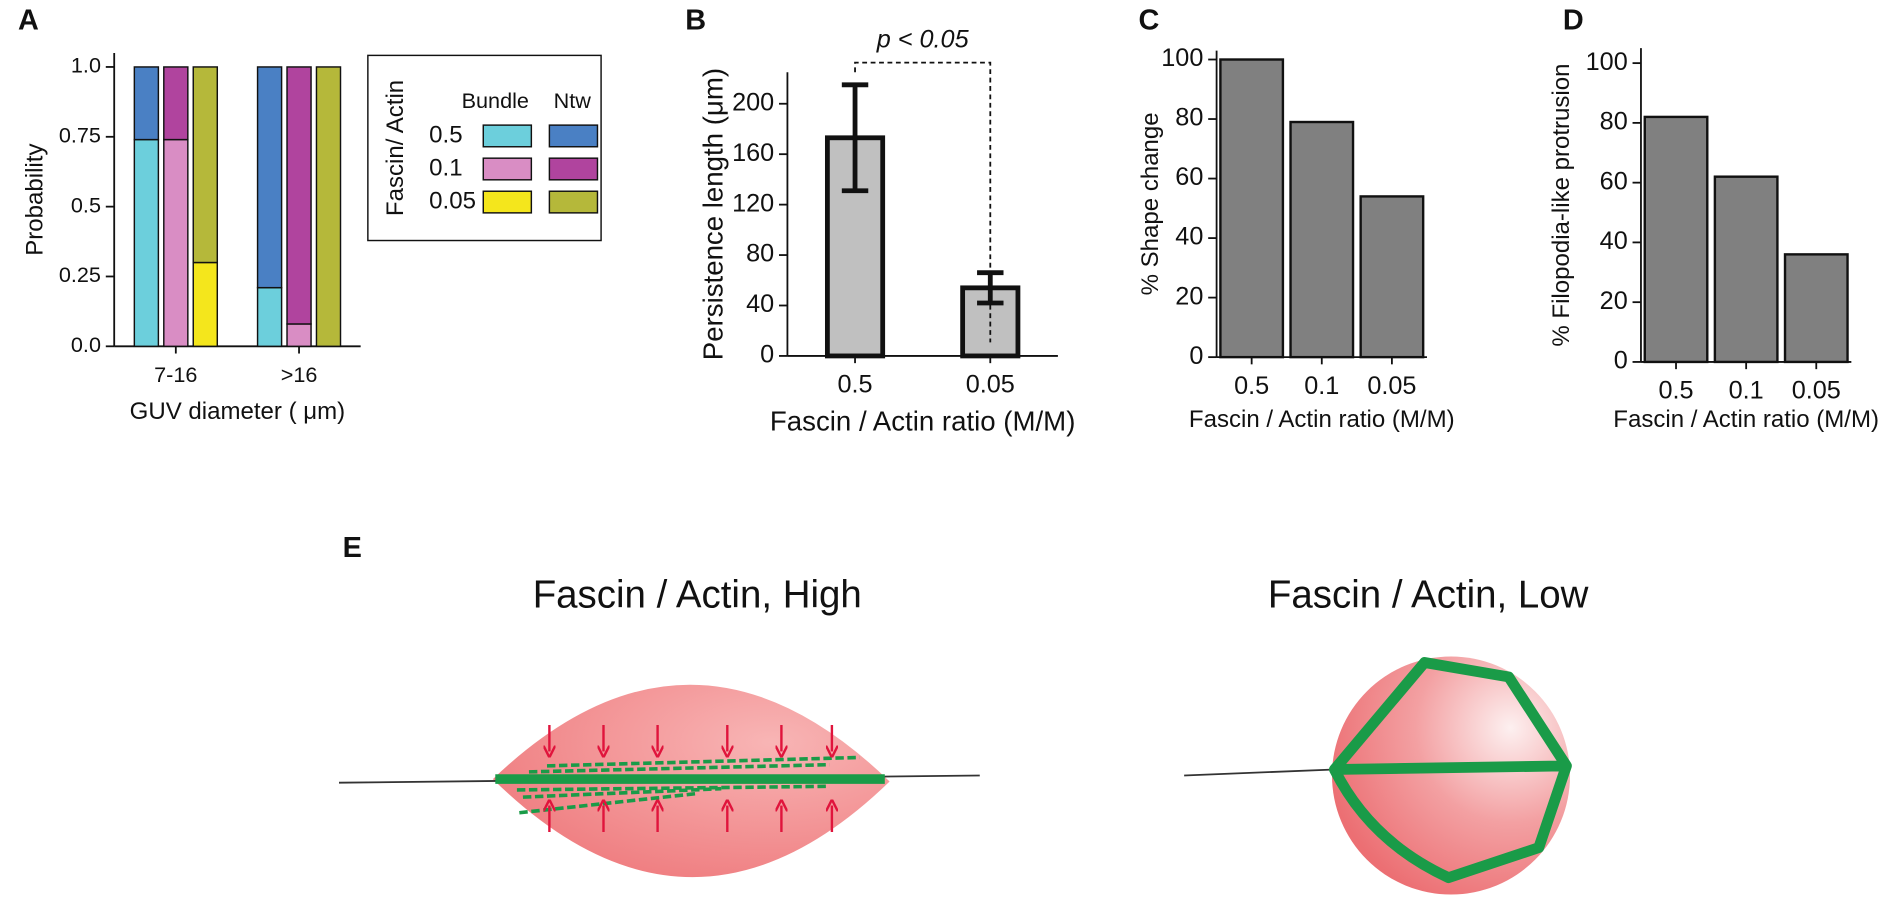  I want to click on y-tick-label: 1.0, so click(86, 65).